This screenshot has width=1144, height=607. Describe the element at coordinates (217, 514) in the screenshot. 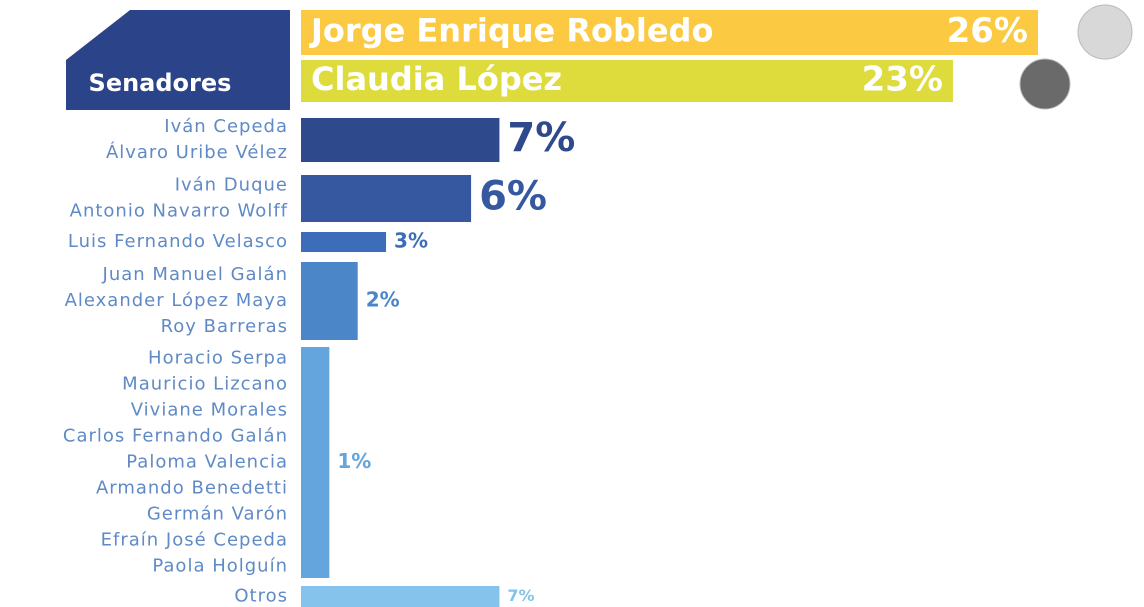

I see `category-label: Germán Varón` at that location.